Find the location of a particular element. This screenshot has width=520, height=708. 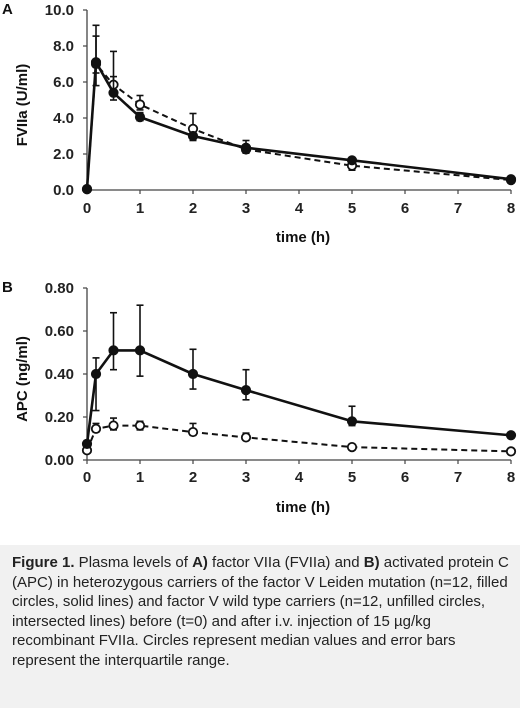

panel-b-y-tick-label: 0.20 is located at coordinates (59, 417).